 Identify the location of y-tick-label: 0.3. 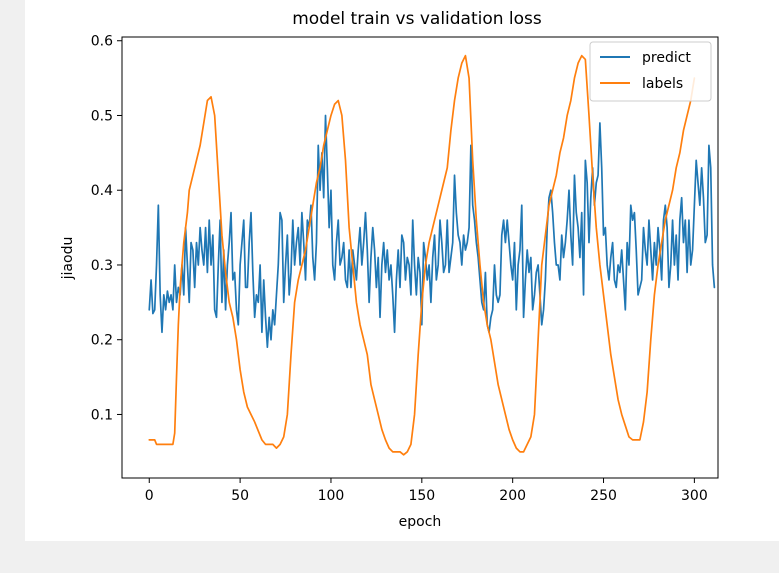
(102, 266).